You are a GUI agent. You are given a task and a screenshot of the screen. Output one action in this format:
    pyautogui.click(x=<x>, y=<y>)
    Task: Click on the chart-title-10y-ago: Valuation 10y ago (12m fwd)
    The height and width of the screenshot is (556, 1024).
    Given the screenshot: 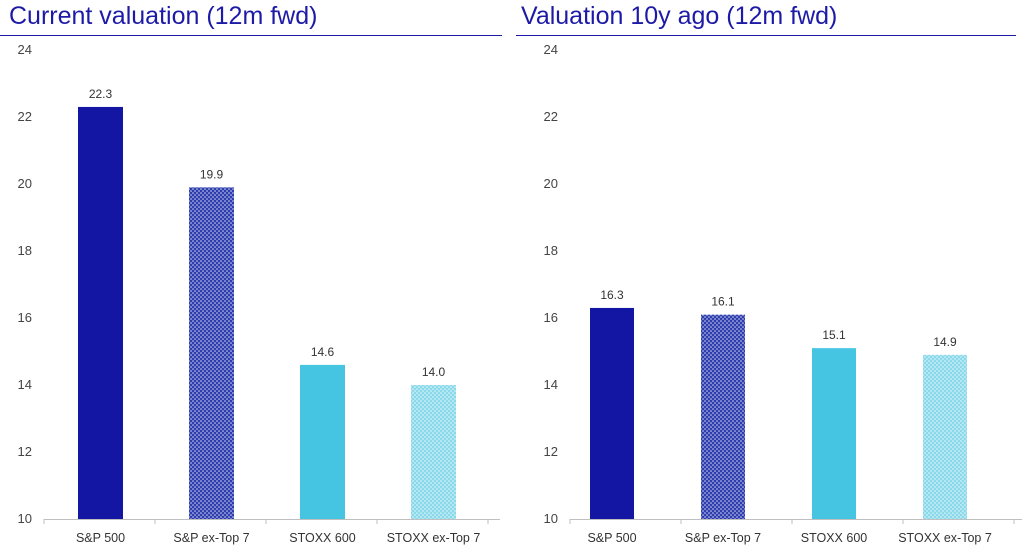 What is the action you would take?
    pyautogui.click(x=679, y=16)
    